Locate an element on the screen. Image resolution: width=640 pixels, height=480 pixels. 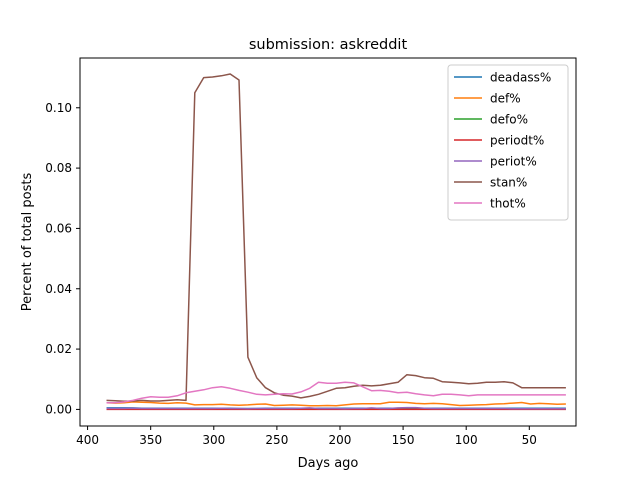
y-tick-label: 0.10 is located at coordinates (58, 108).